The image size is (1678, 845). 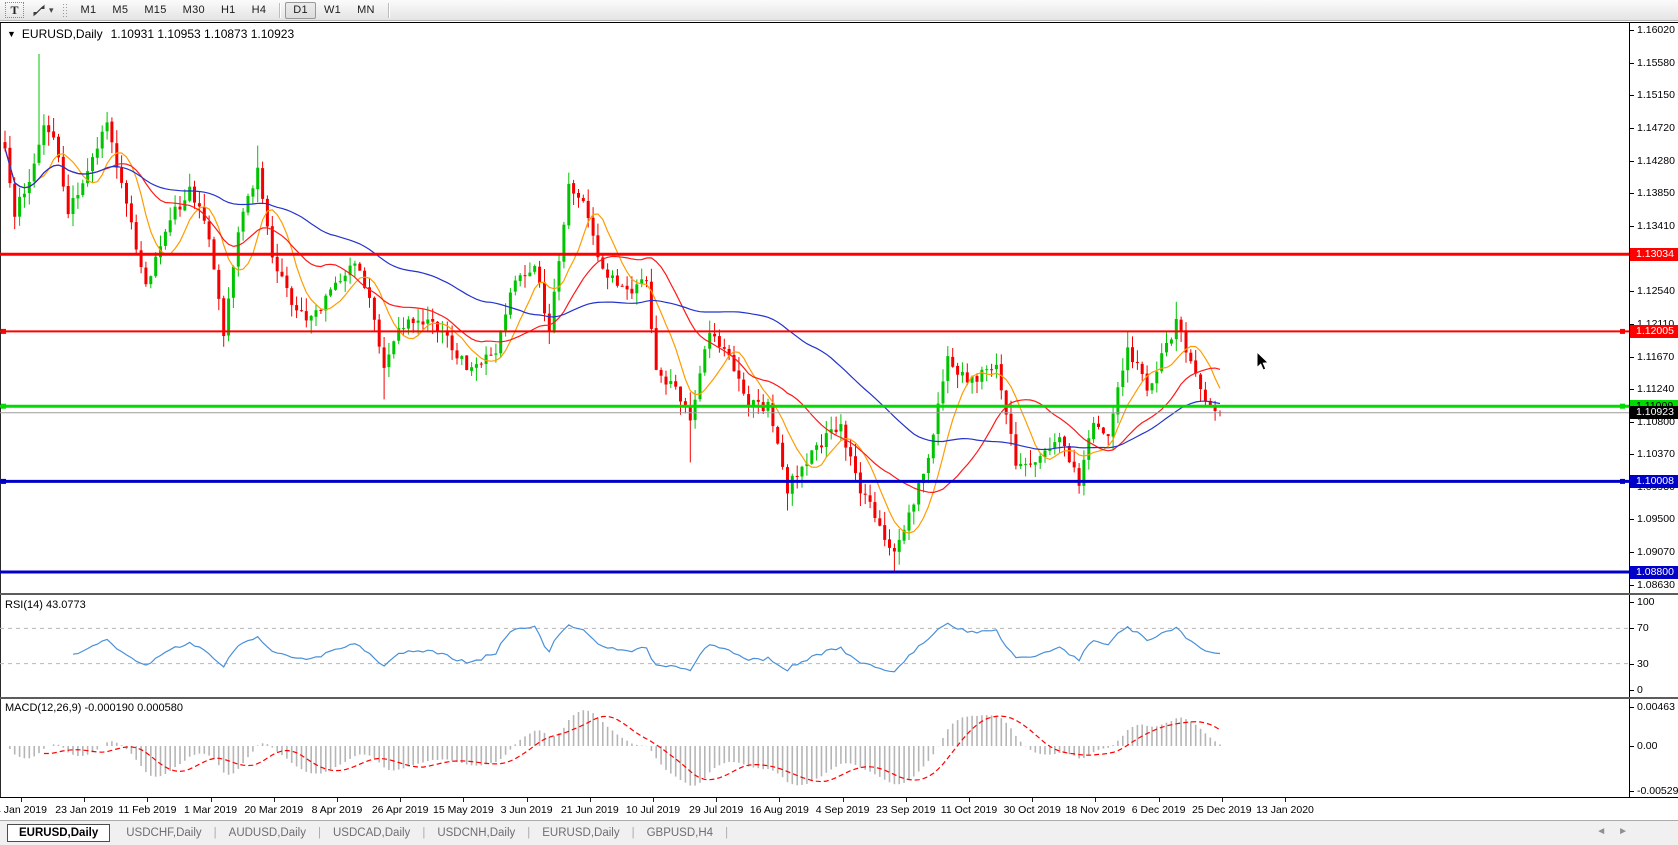 I want to click on mouse-cursor-icon, so click(x=1263, y=360).